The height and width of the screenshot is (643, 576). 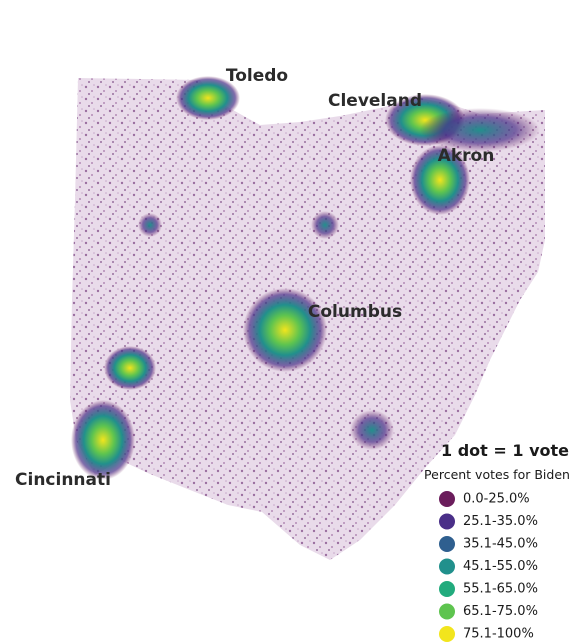 I want to click on city-label: Toledo, so click(x=257, y=76).